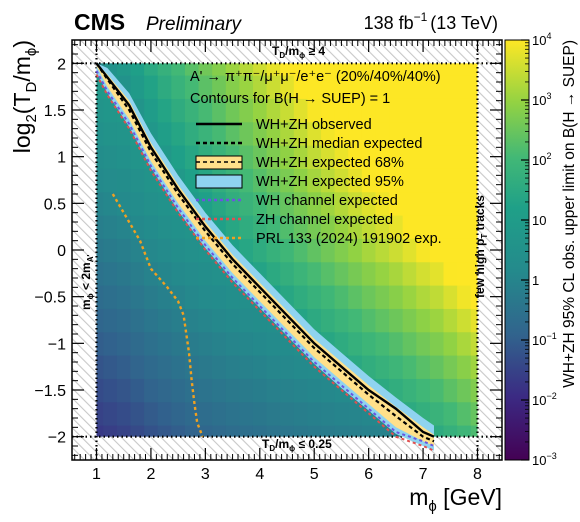 The image size is (580, 522). What do you see at coordinates (50, 298) in the screenshot?
I see `y-tick-label: −0.5` at bounding box center [50, 298].